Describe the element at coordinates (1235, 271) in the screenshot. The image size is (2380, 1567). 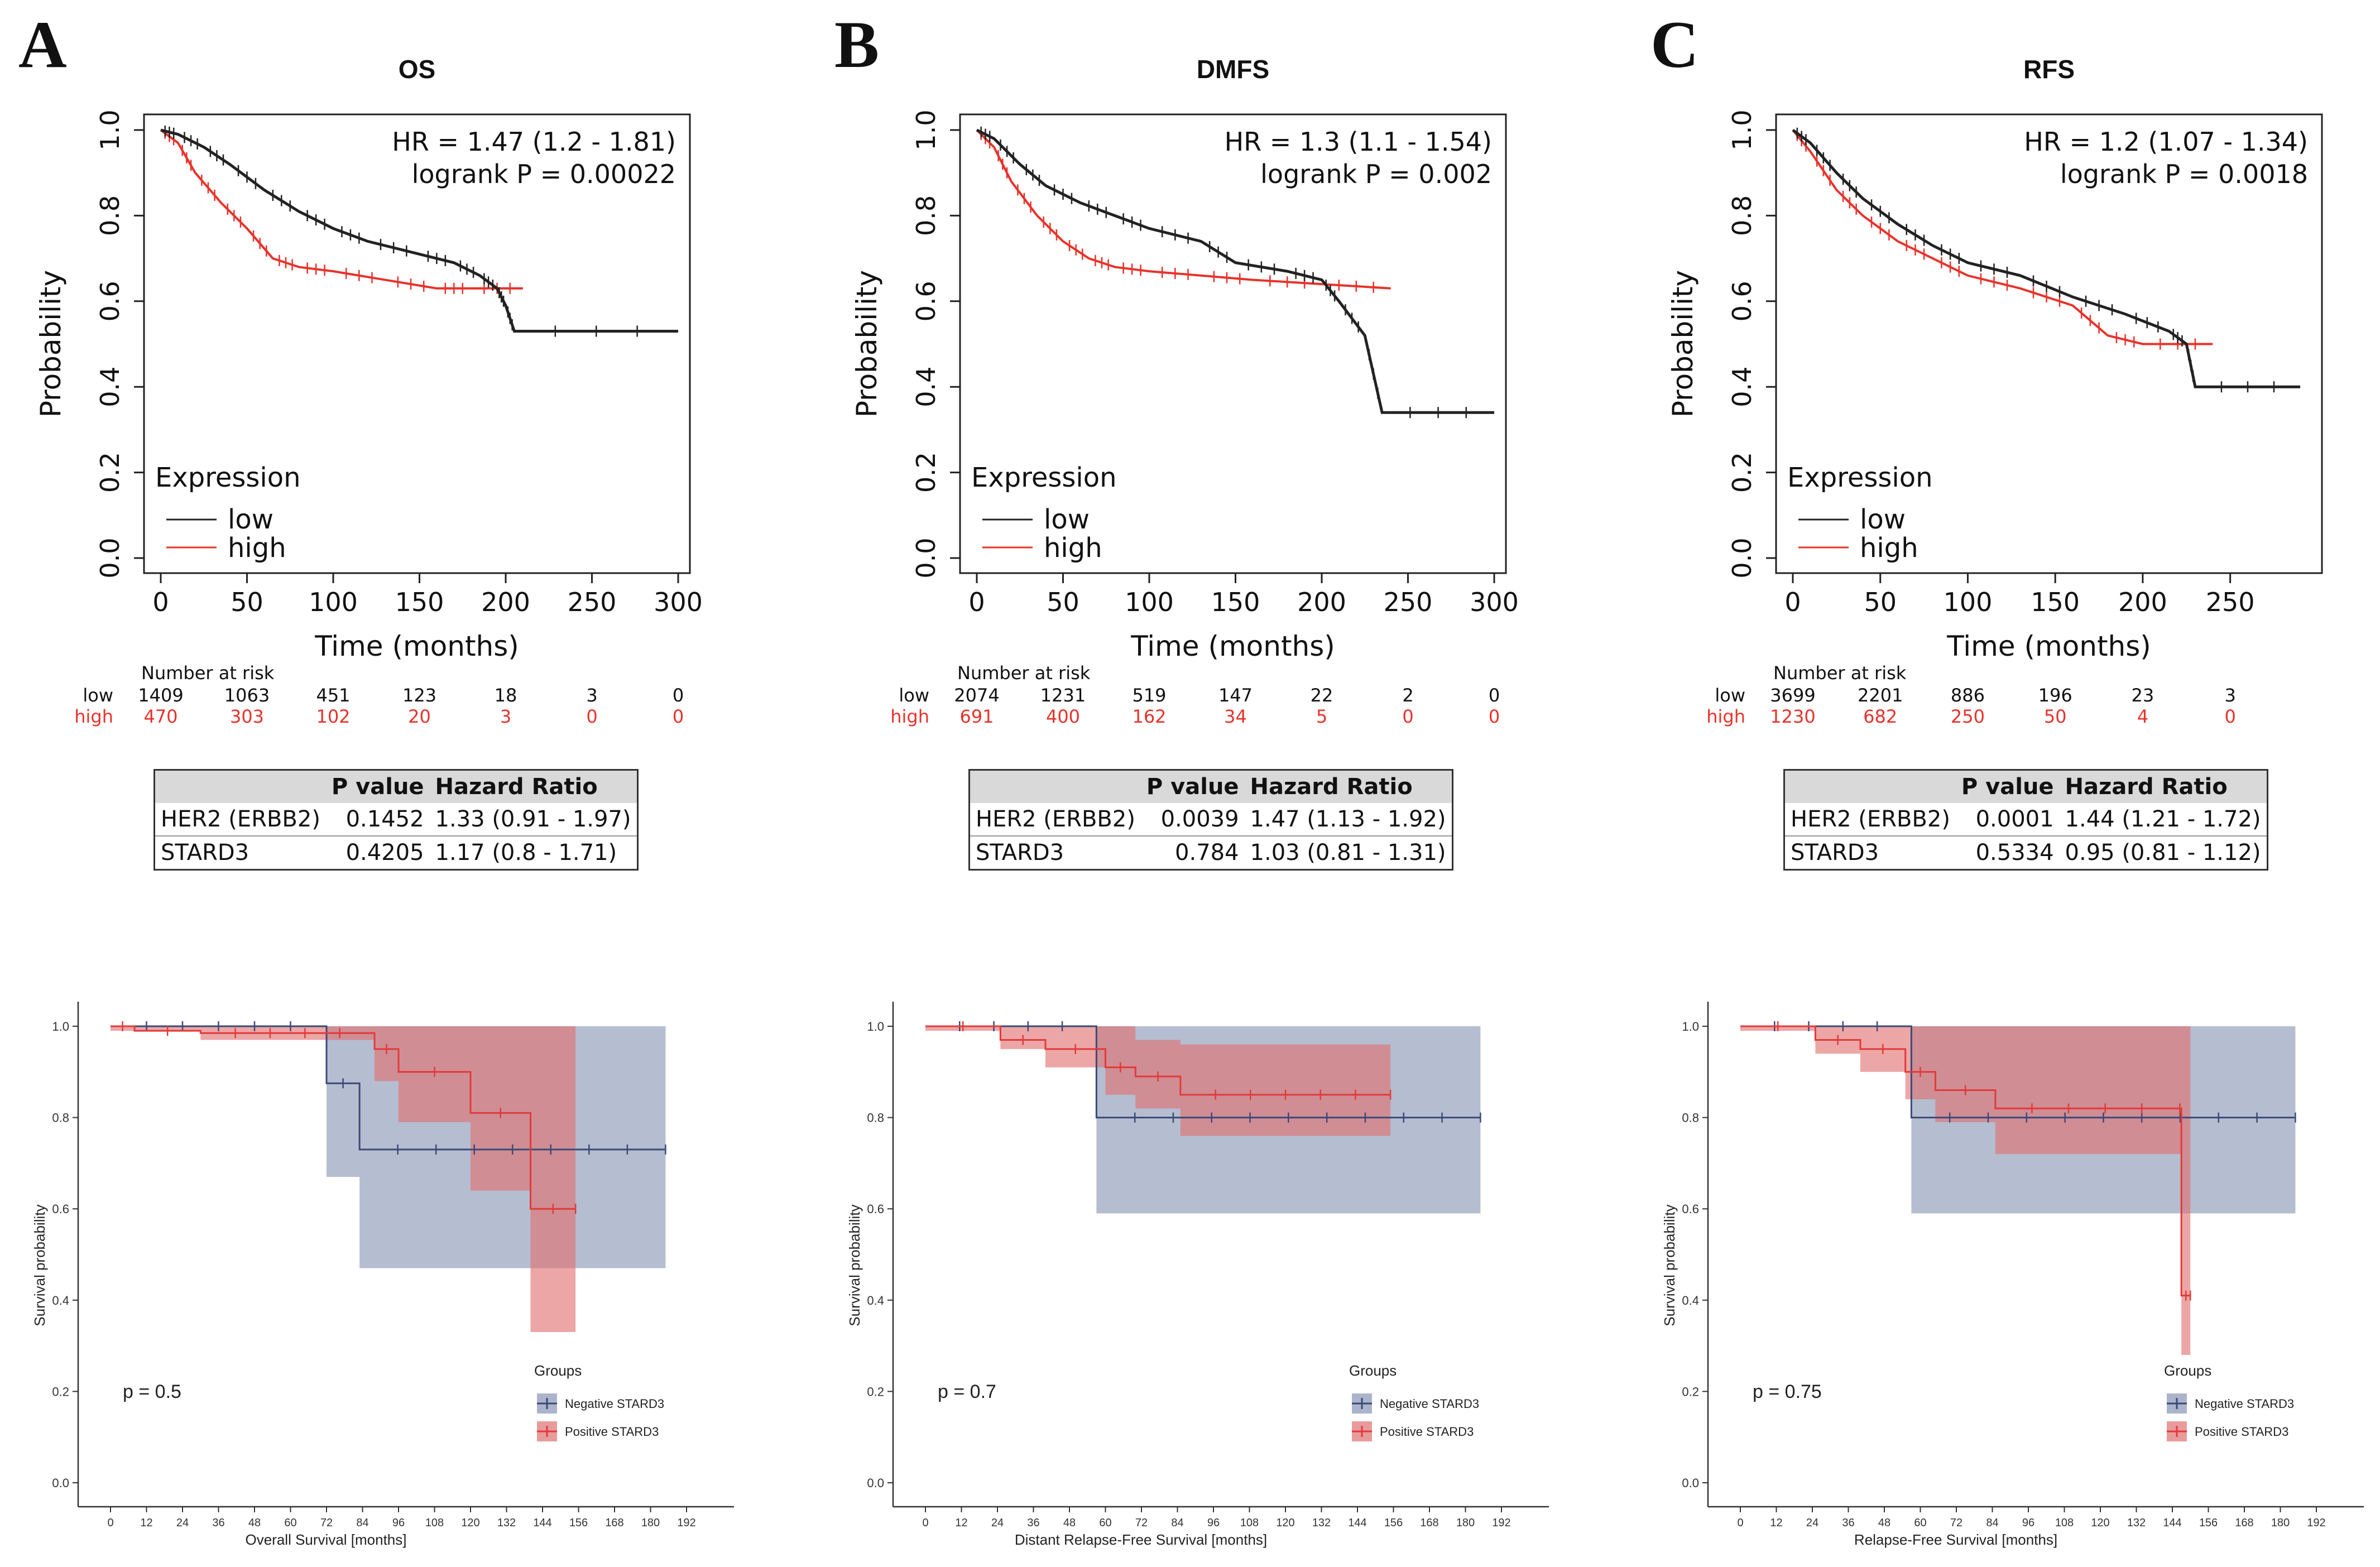
I see `km-curve-low` at that location.